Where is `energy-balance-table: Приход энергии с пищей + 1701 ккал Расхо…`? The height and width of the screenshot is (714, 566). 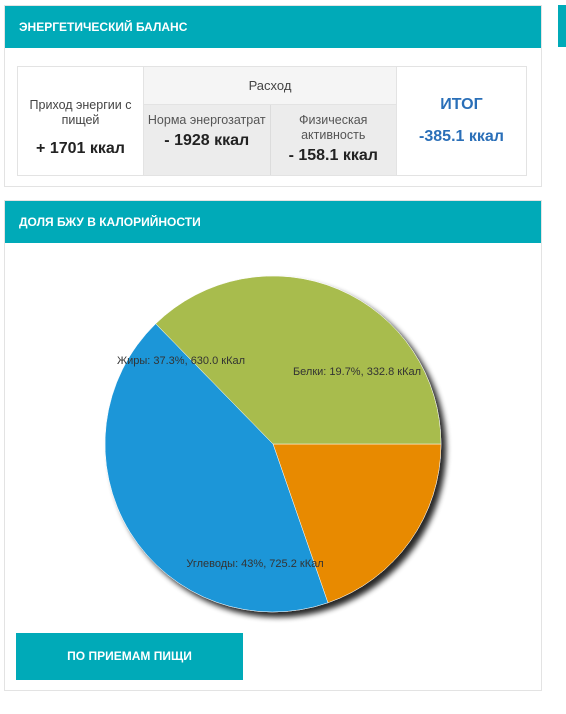
energy-balance-table: Приход энергии с пищей + 1701 ккал Расхо… is located at coordinates (272, 121).